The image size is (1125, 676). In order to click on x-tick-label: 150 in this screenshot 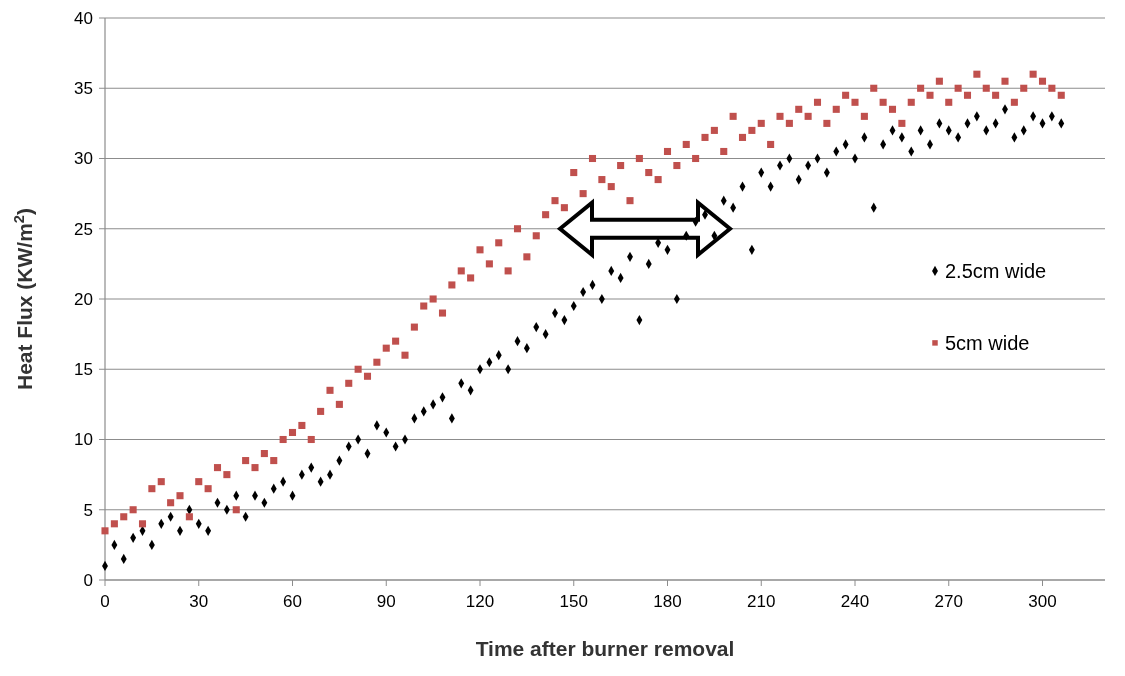, I will do `click(573, 601)`.